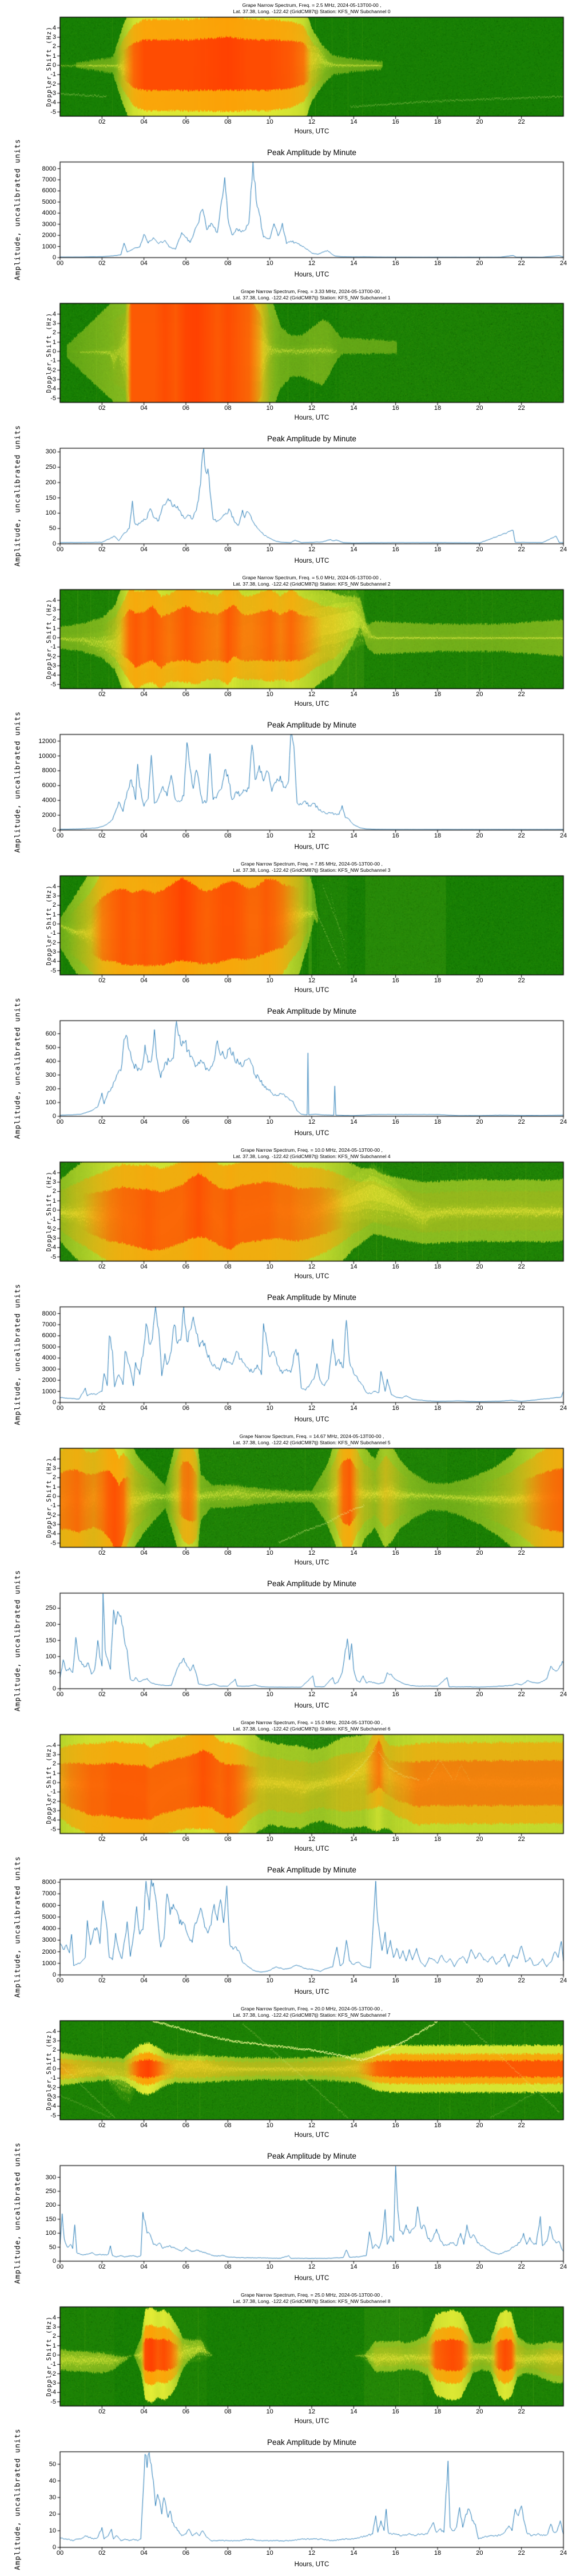 The height and width of the screenshot is (2576, 572). What do you see at coordinates (50, 2233) in the screenshot?
I see `y-tick-label: 100` at bounding box center [50, 2233].